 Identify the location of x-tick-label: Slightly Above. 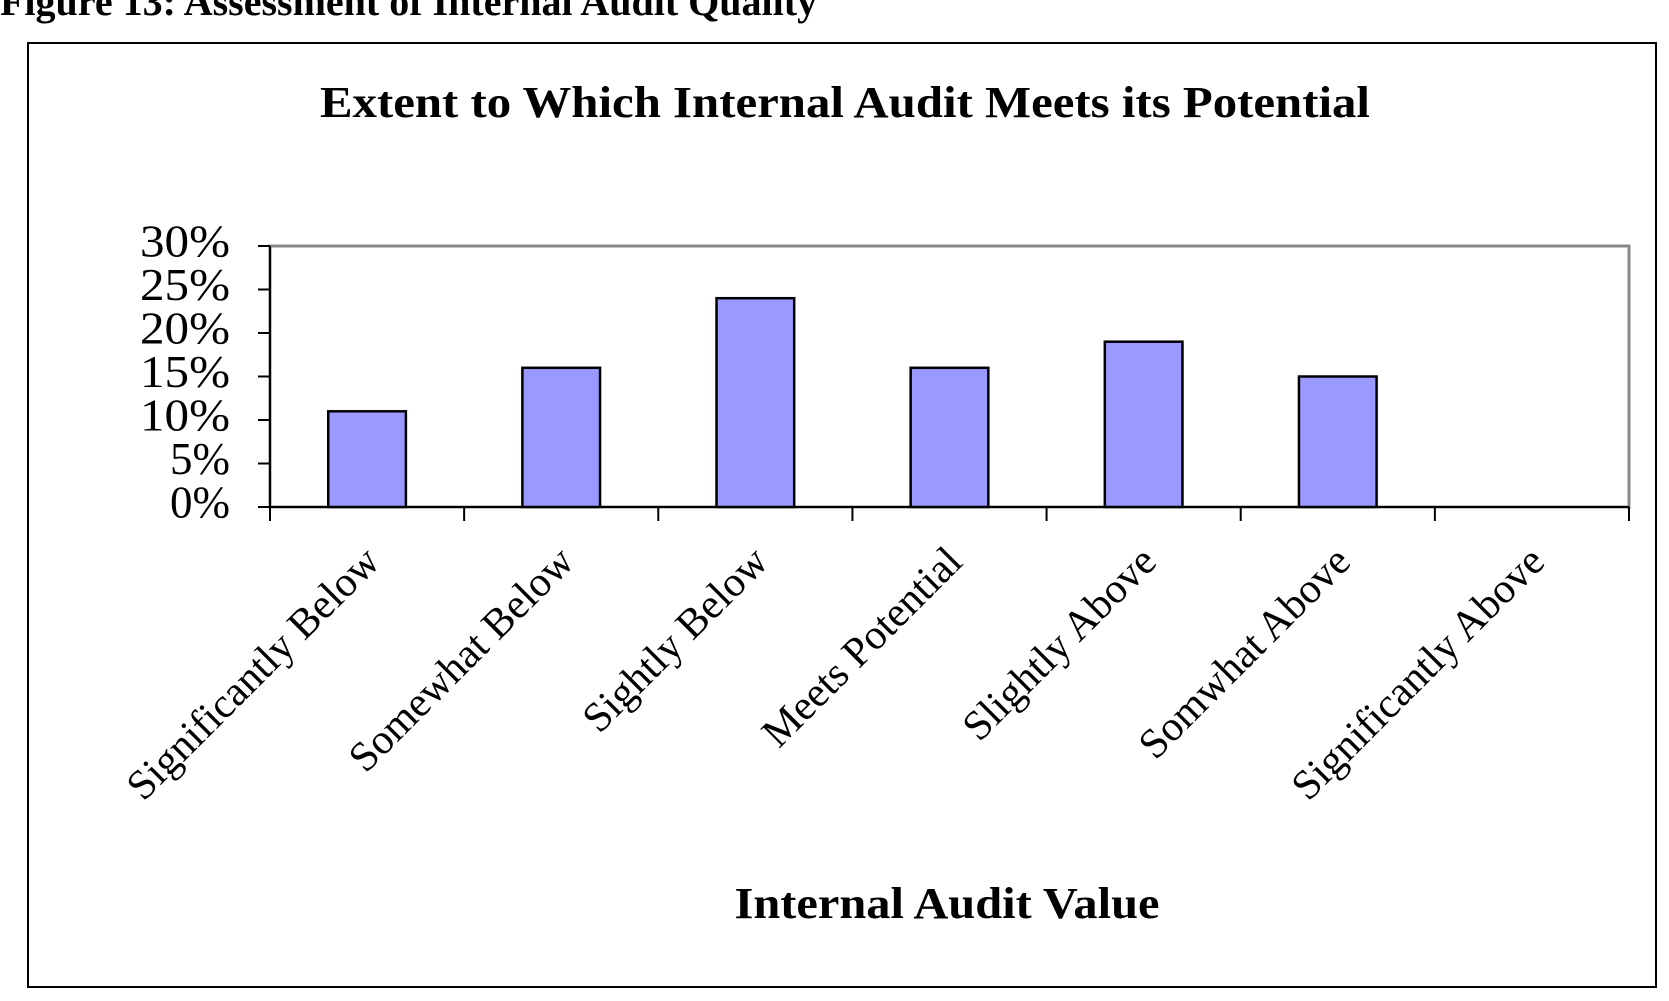
(1060, 644).